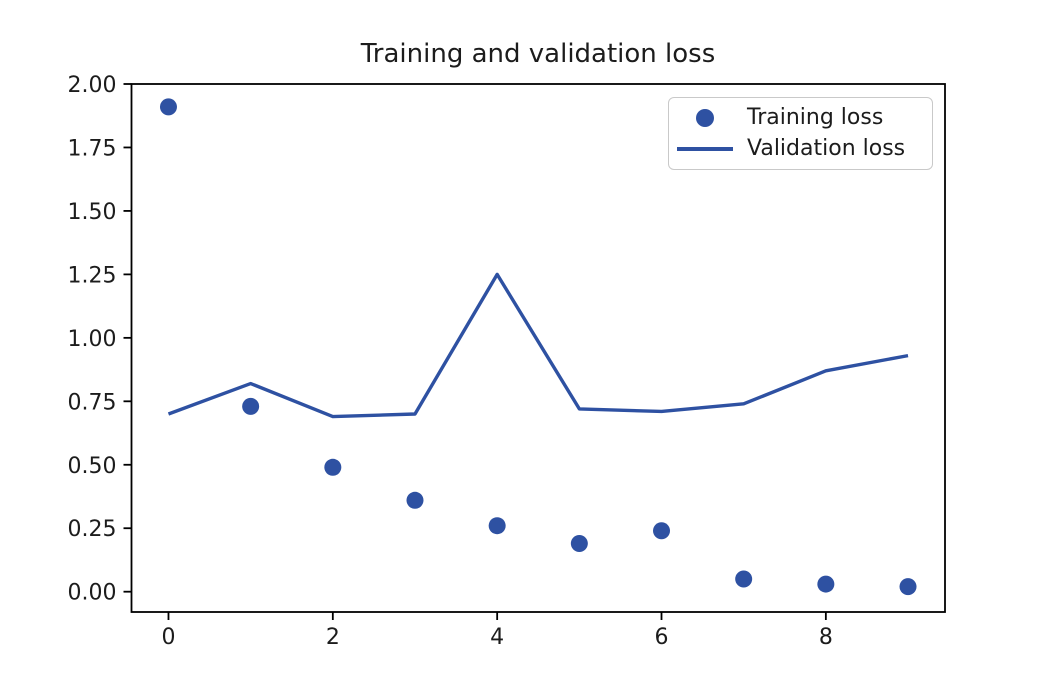  I want to click on legend: Training loss Validation loss, so click(800, 133).